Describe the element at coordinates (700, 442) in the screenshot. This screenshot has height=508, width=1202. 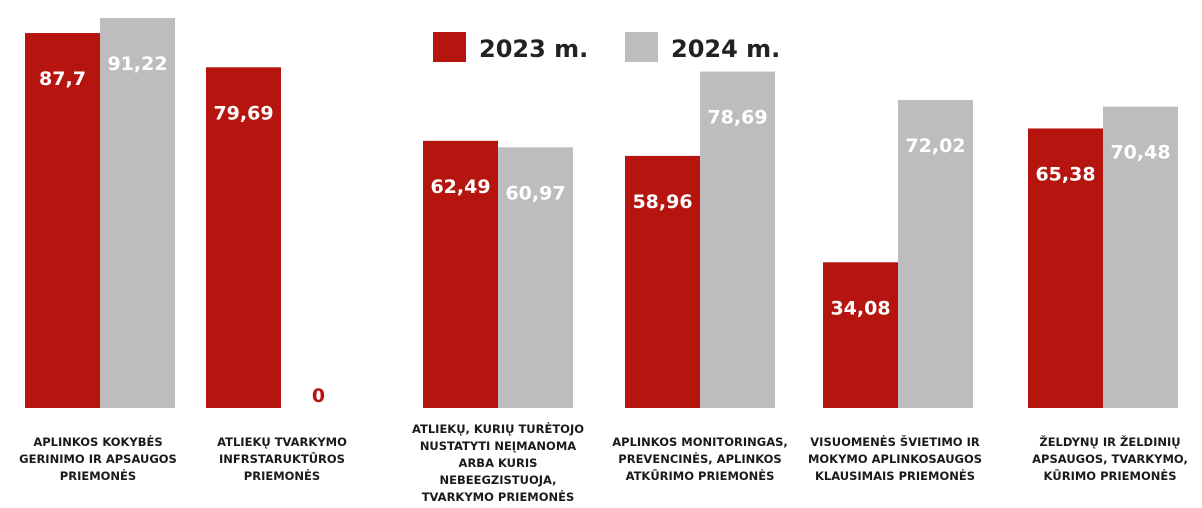
I see `category-label-3-line-0: APLINKOS MONITORINGAS,` at that location.